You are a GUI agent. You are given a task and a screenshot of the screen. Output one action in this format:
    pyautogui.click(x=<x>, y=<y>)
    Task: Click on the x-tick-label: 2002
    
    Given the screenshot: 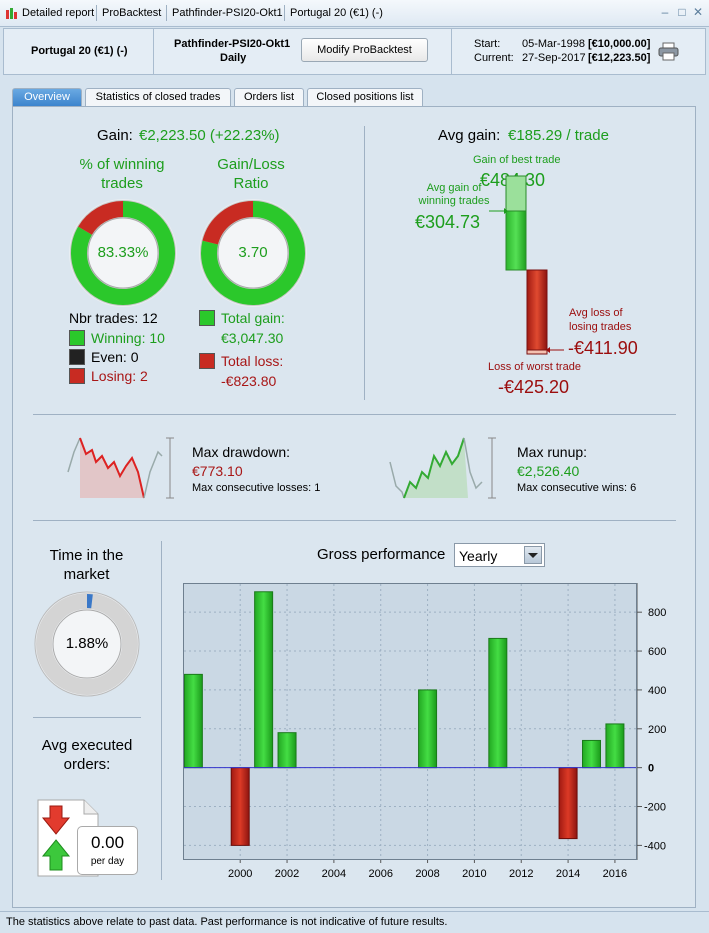 What is the action you would take?
    pyautogui.click(x=287, y=874)
    